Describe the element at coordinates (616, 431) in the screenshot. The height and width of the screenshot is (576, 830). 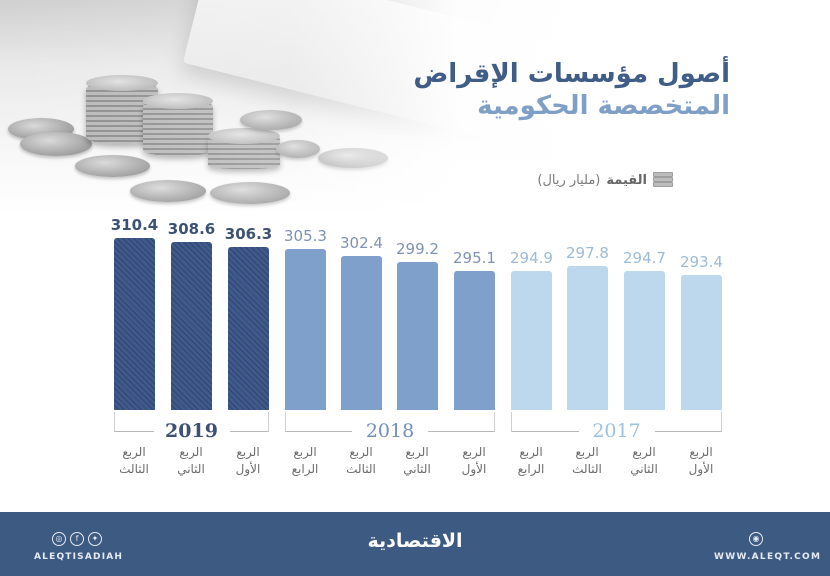
I see `year-label: 2017` at that location.